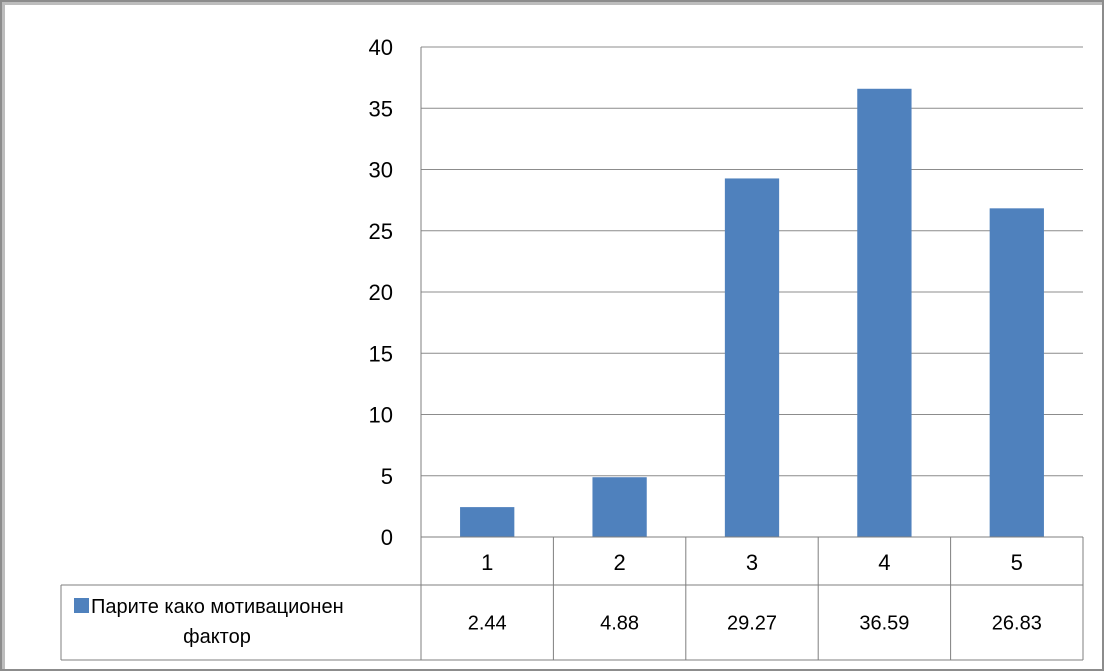 This screenshot has height=671, width=1104. Describe the element at coordinates (487, 624) in the screenshot. I see `data-table-value: 2.44` at that location.